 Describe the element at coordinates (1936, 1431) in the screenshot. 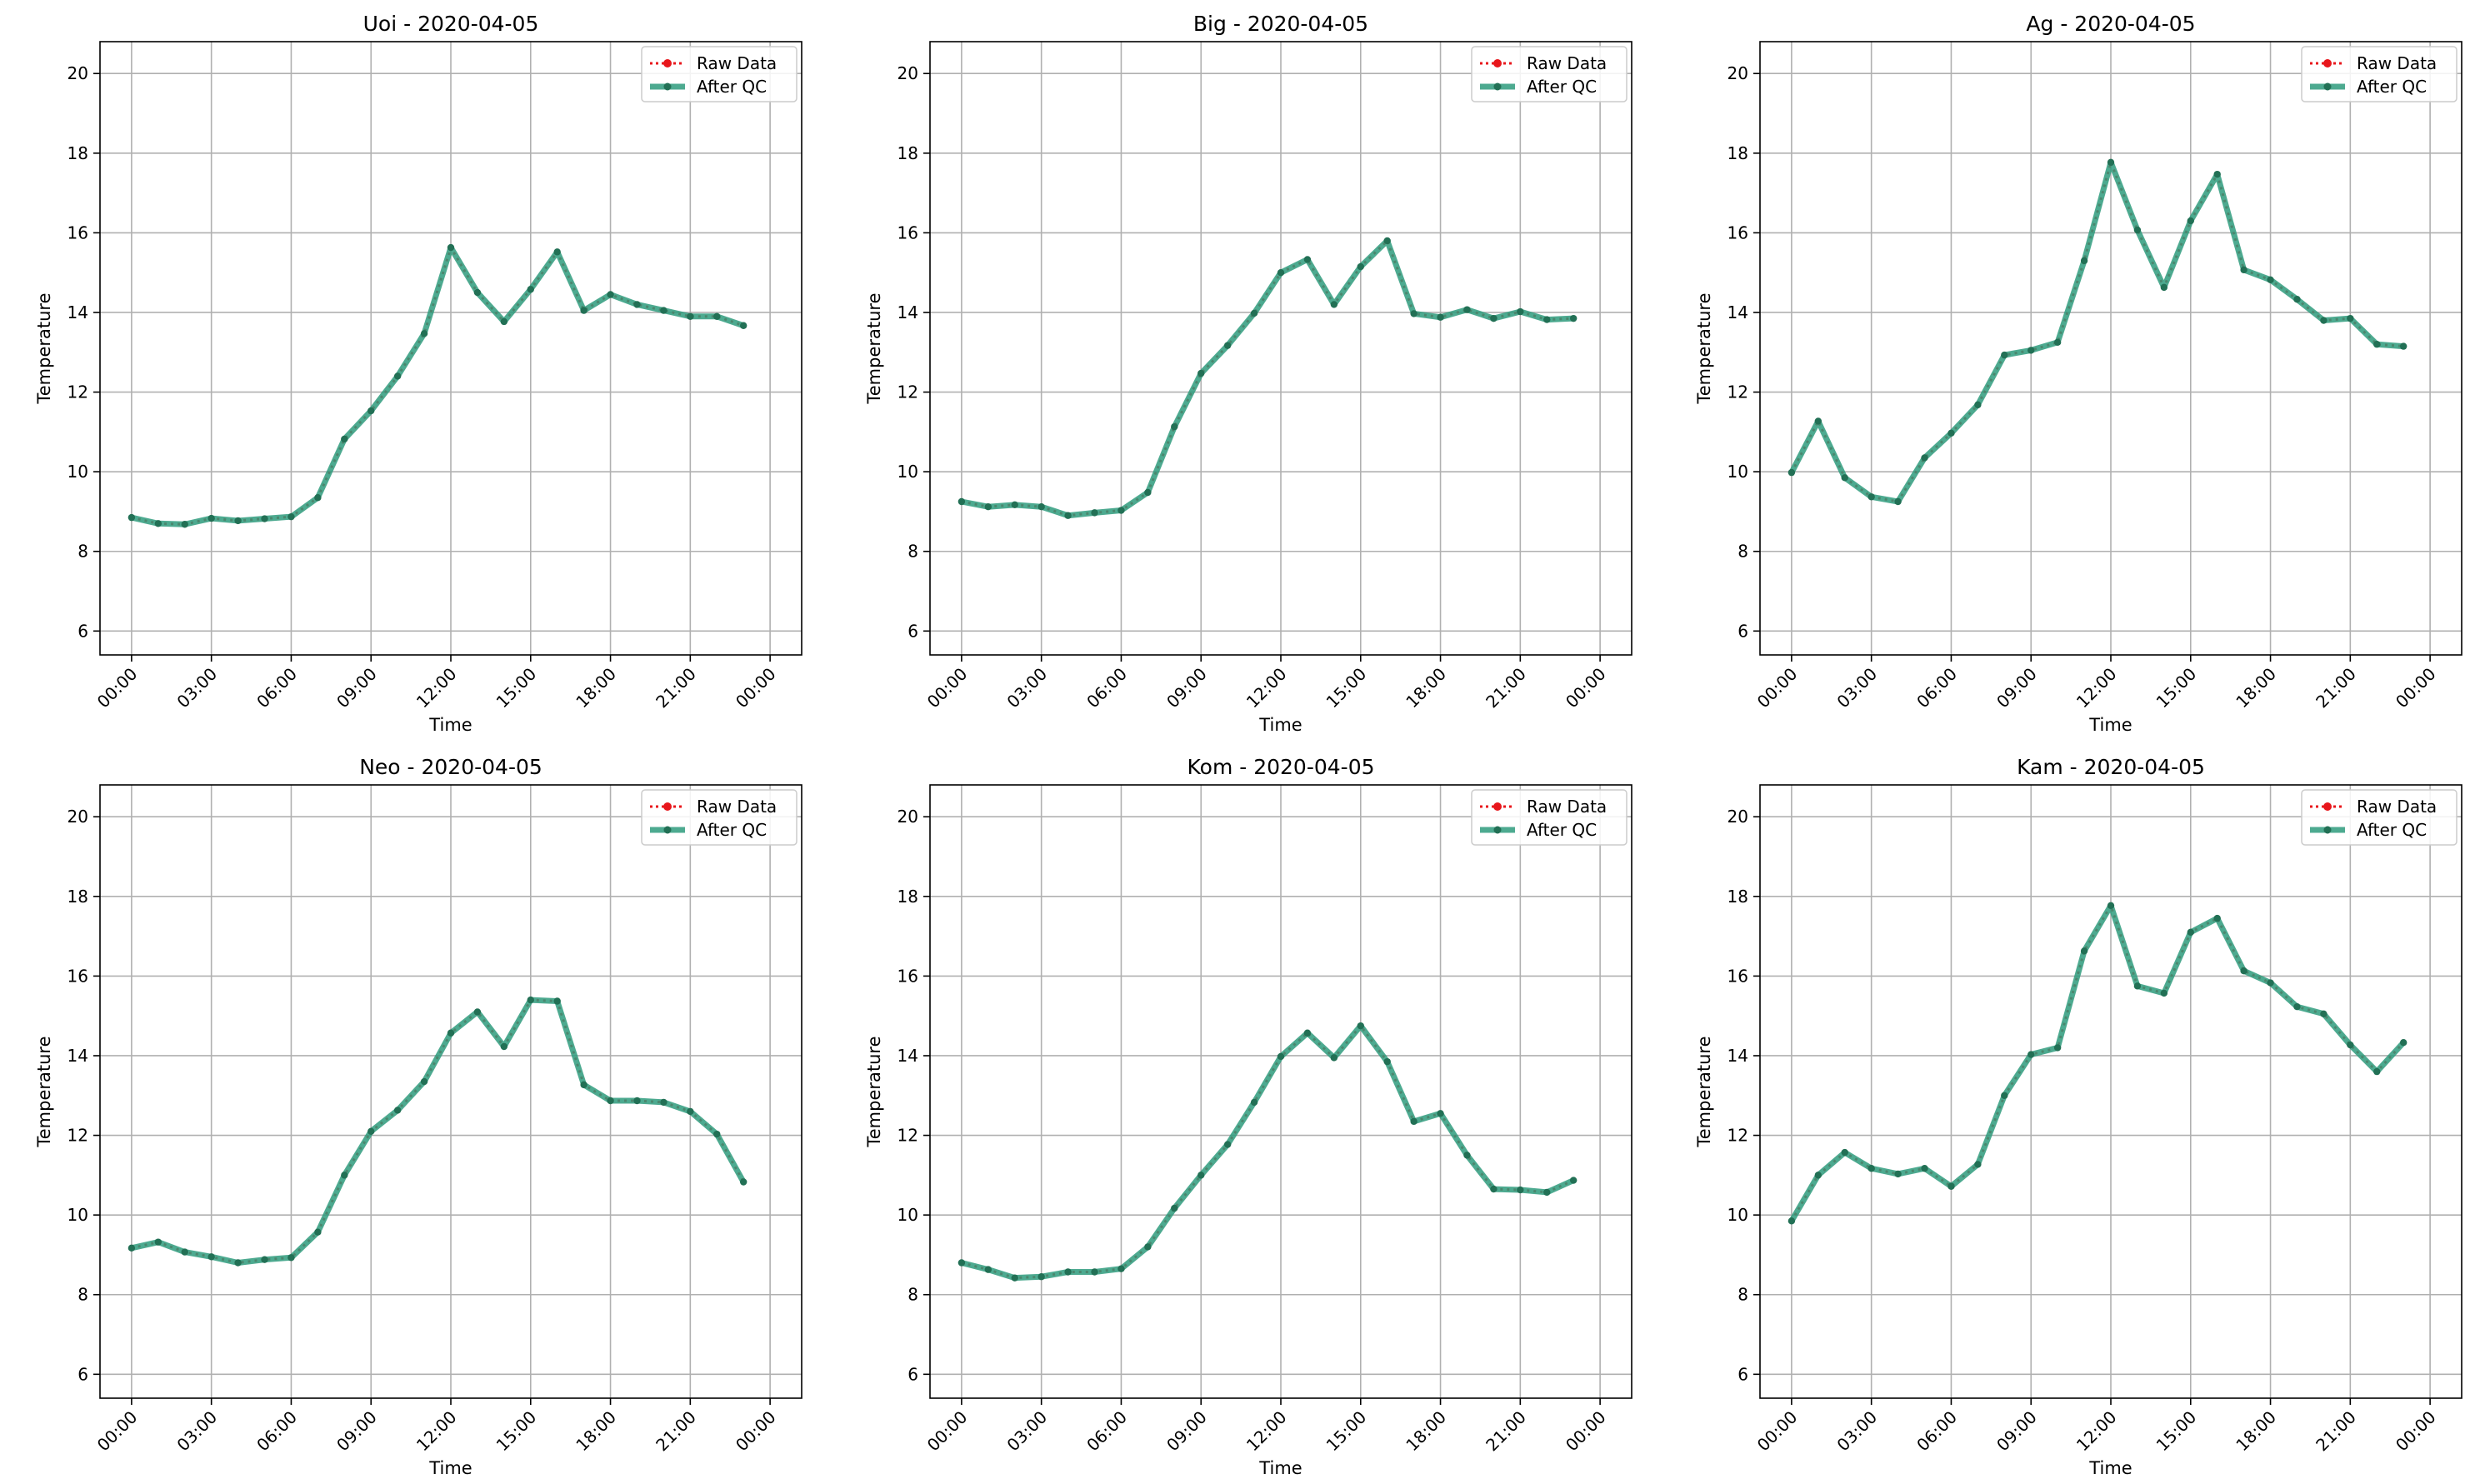

I see `x-tick-label: 06:00` at that location.